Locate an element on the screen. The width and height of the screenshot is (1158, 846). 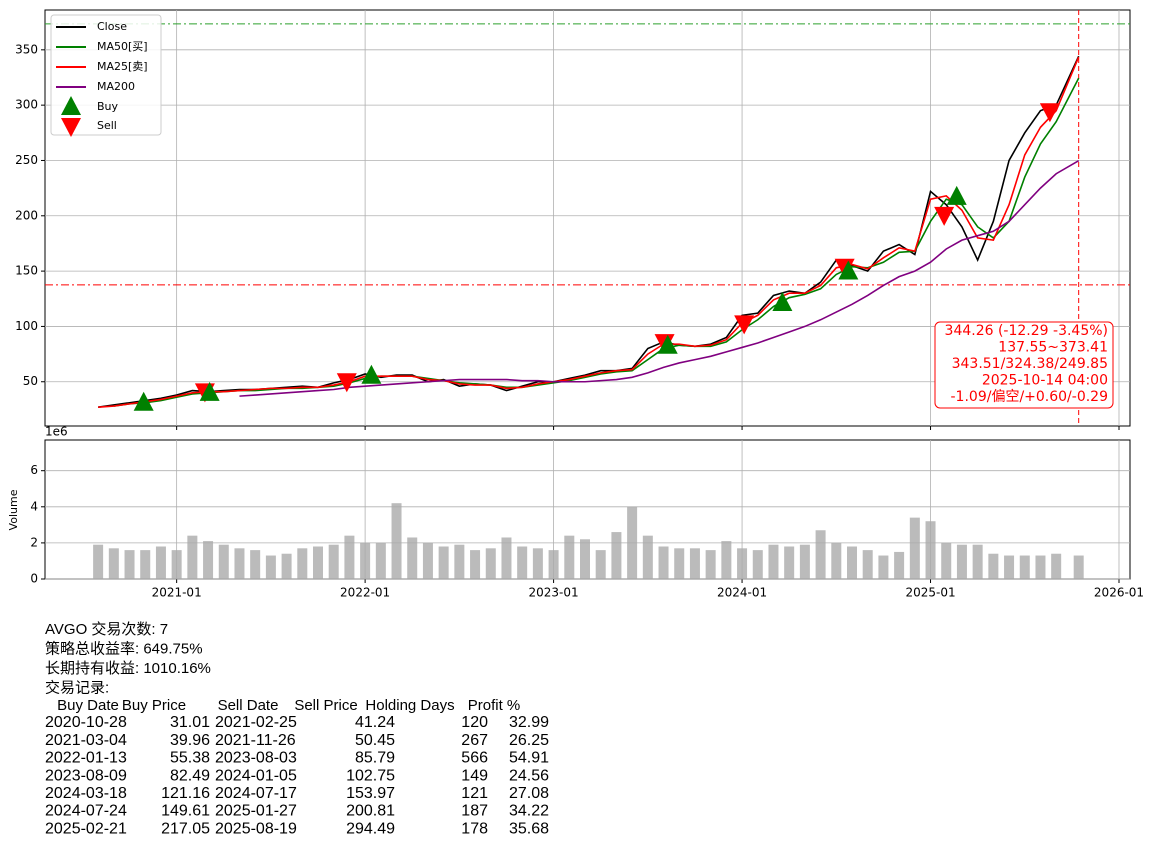
annotation-text: 344.26 (-12.29 -3.45%) is located at coordinates (1026, 331).